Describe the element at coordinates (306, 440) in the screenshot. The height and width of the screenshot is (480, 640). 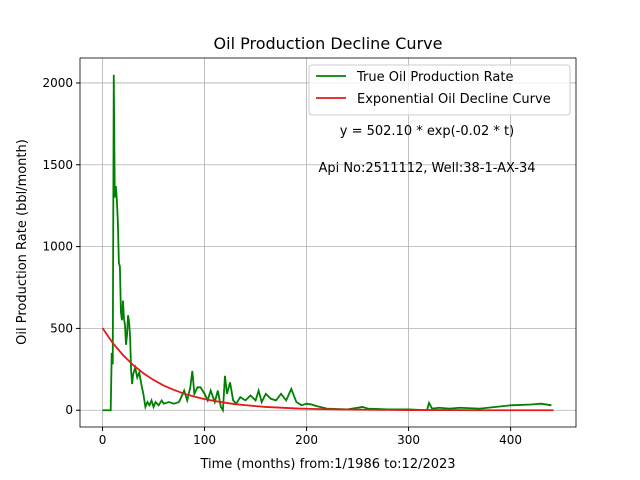
I see `x-tick-label: 200` at that location.